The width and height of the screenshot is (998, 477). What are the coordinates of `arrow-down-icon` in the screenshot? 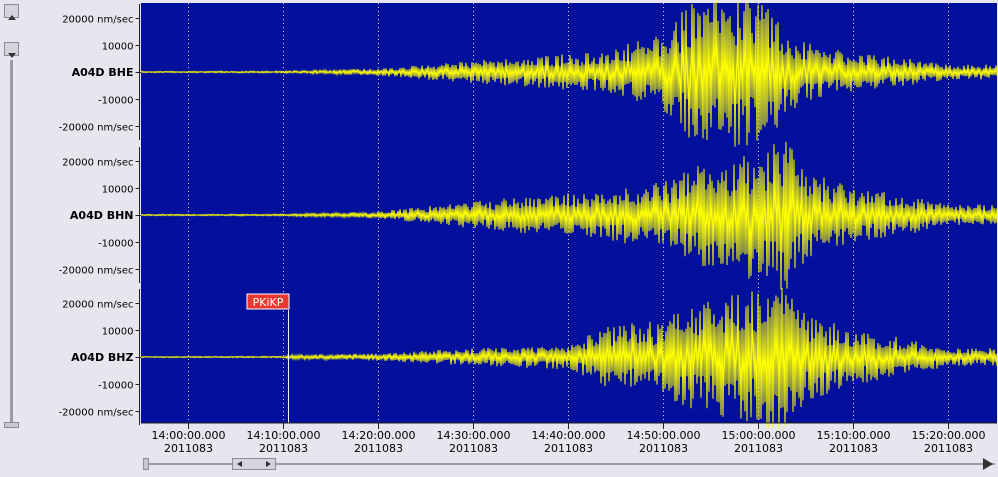 It's located at (11, 55).